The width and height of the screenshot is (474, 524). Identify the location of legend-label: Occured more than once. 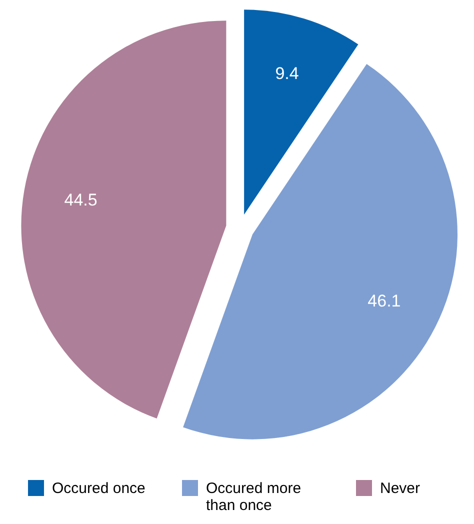
(254, 497).